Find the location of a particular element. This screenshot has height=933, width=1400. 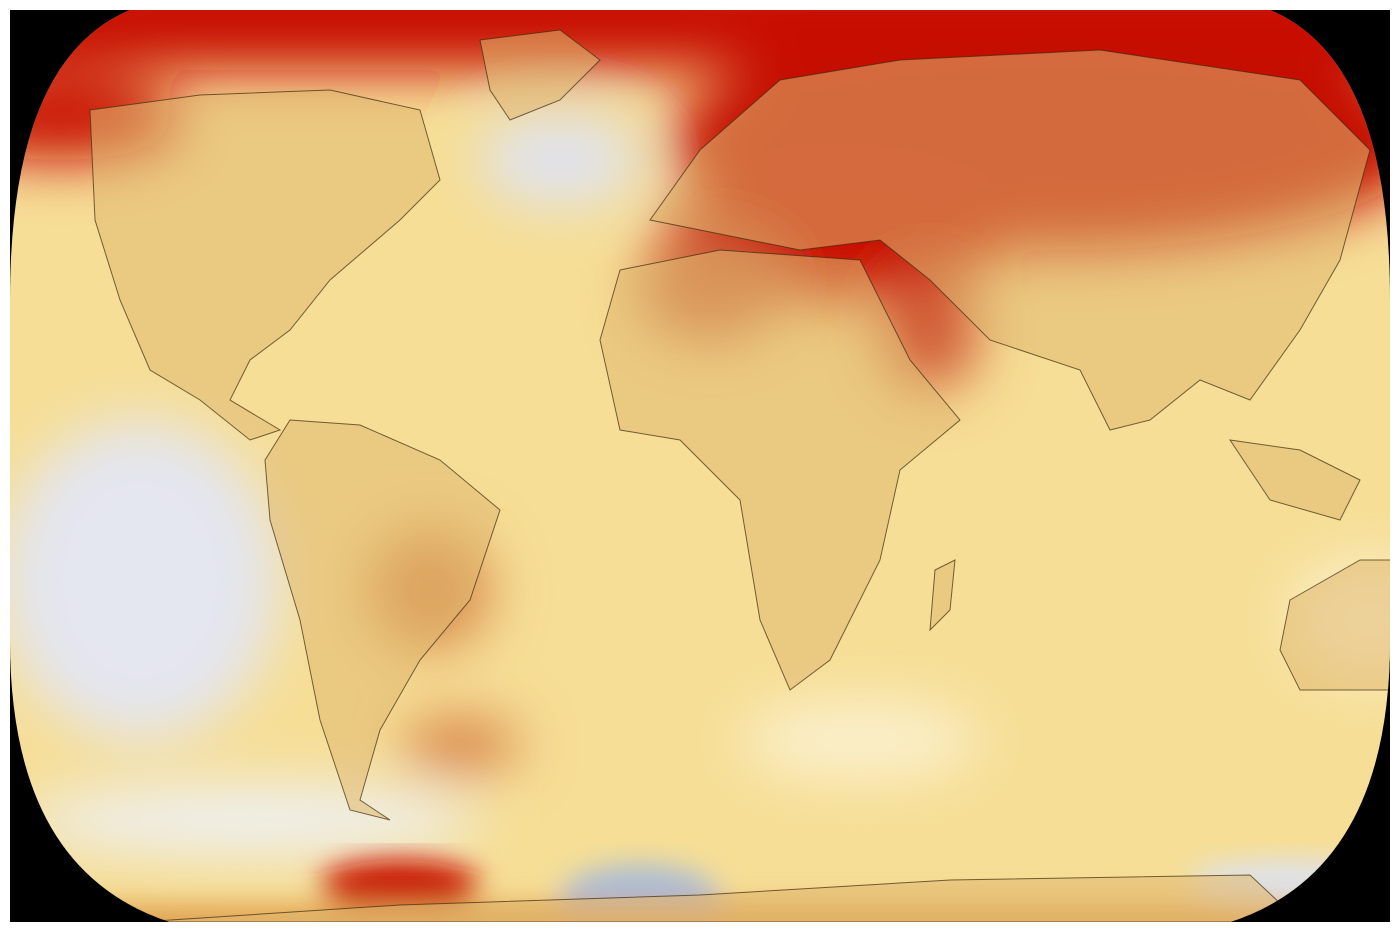

madagascar is located at coordinates (942, 595).